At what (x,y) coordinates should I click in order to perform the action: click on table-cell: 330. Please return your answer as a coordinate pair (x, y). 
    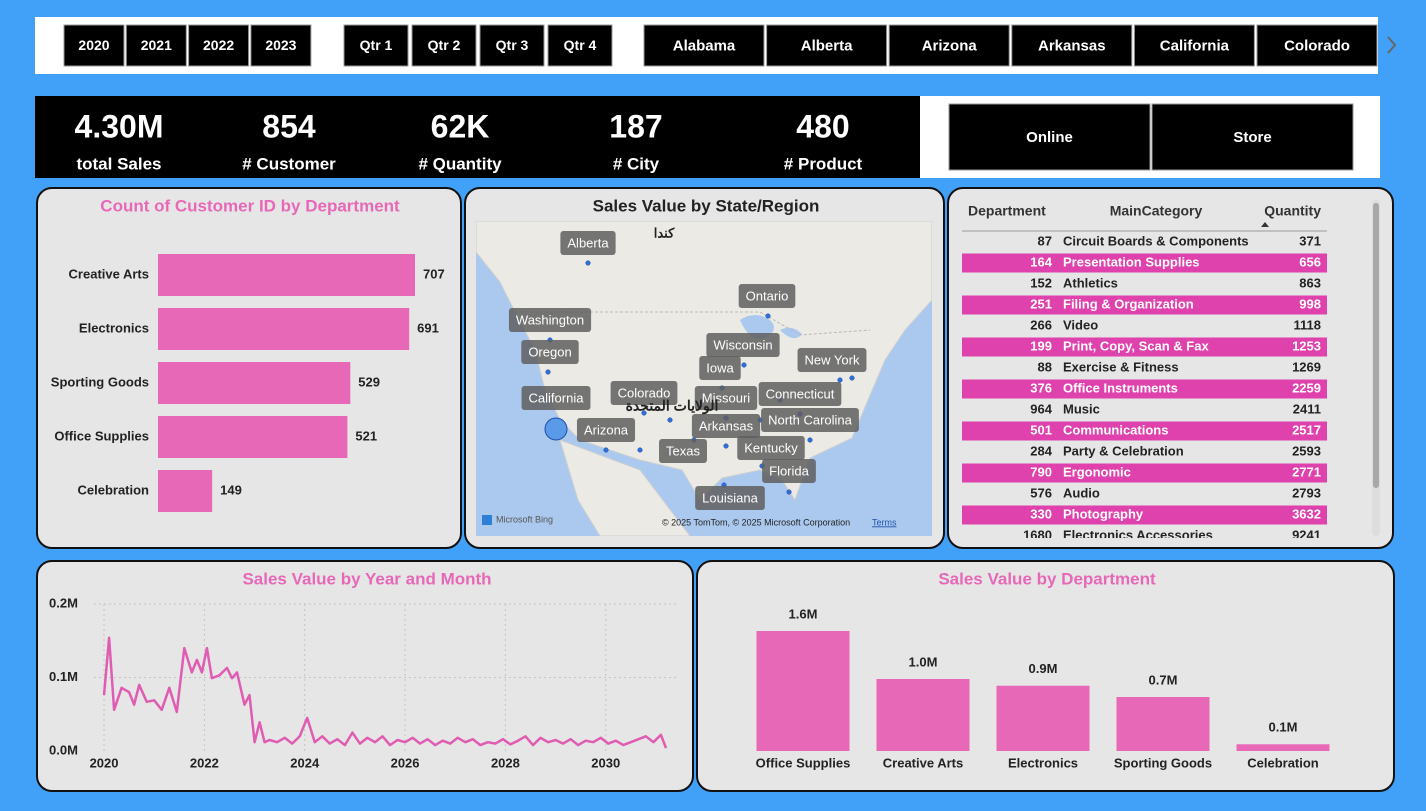
    Looking at the image, I should click on (1041, 513).